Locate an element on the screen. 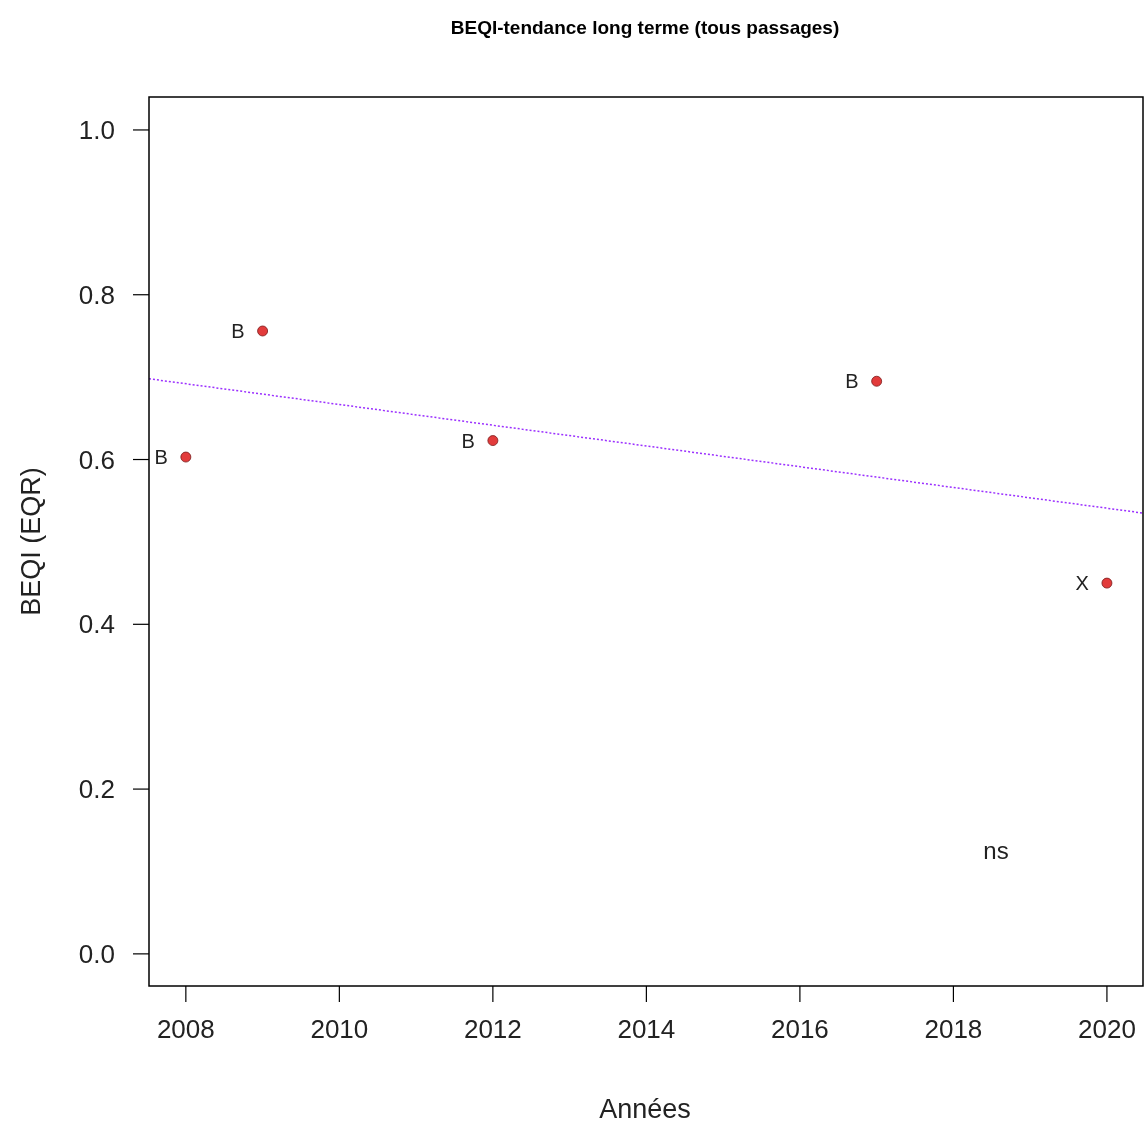  y-tick-label: 0.6 is located at coordinates (96, 459).